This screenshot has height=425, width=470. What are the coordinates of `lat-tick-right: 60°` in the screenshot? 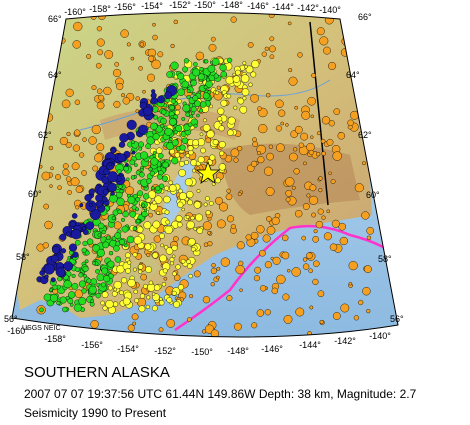 It's located at (373, 195).